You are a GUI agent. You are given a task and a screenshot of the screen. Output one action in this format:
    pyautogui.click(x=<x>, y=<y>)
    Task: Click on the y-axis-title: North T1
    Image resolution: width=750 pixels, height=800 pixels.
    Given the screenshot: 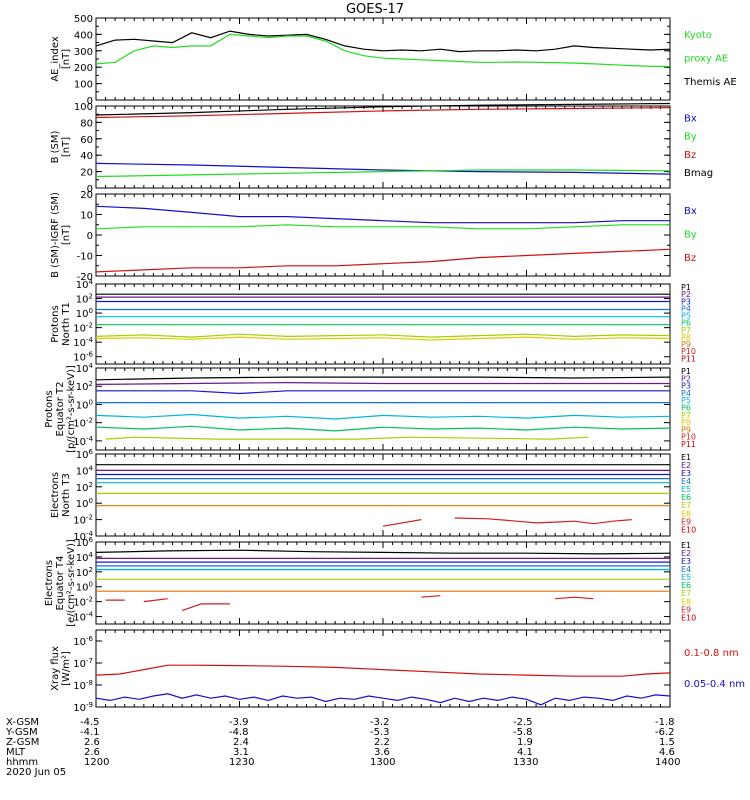 What is the action you would take?
    pyautogui.click(x=66, y=324)
    